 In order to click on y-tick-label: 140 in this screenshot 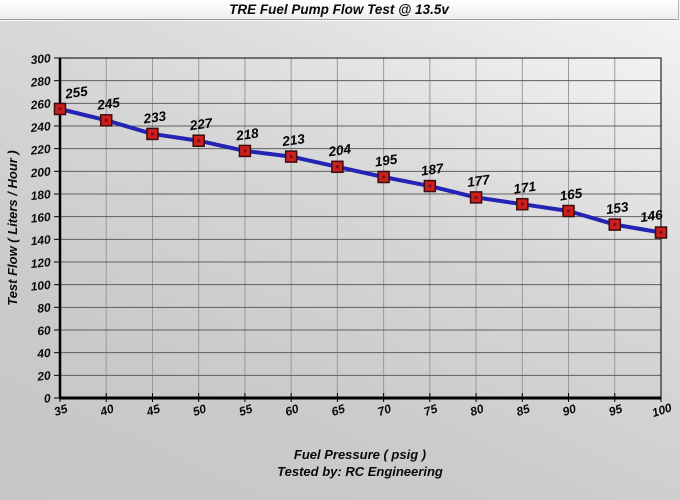, I will do `click(41, 240)`.